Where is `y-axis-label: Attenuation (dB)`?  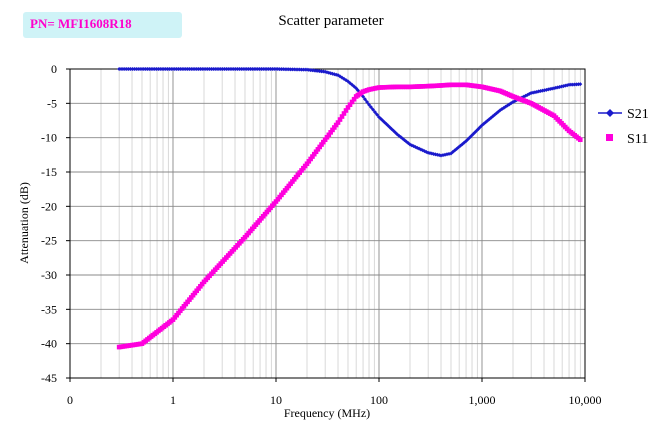
y-axis-label: Attenuation (dB) is located at coordinates (24, 223).